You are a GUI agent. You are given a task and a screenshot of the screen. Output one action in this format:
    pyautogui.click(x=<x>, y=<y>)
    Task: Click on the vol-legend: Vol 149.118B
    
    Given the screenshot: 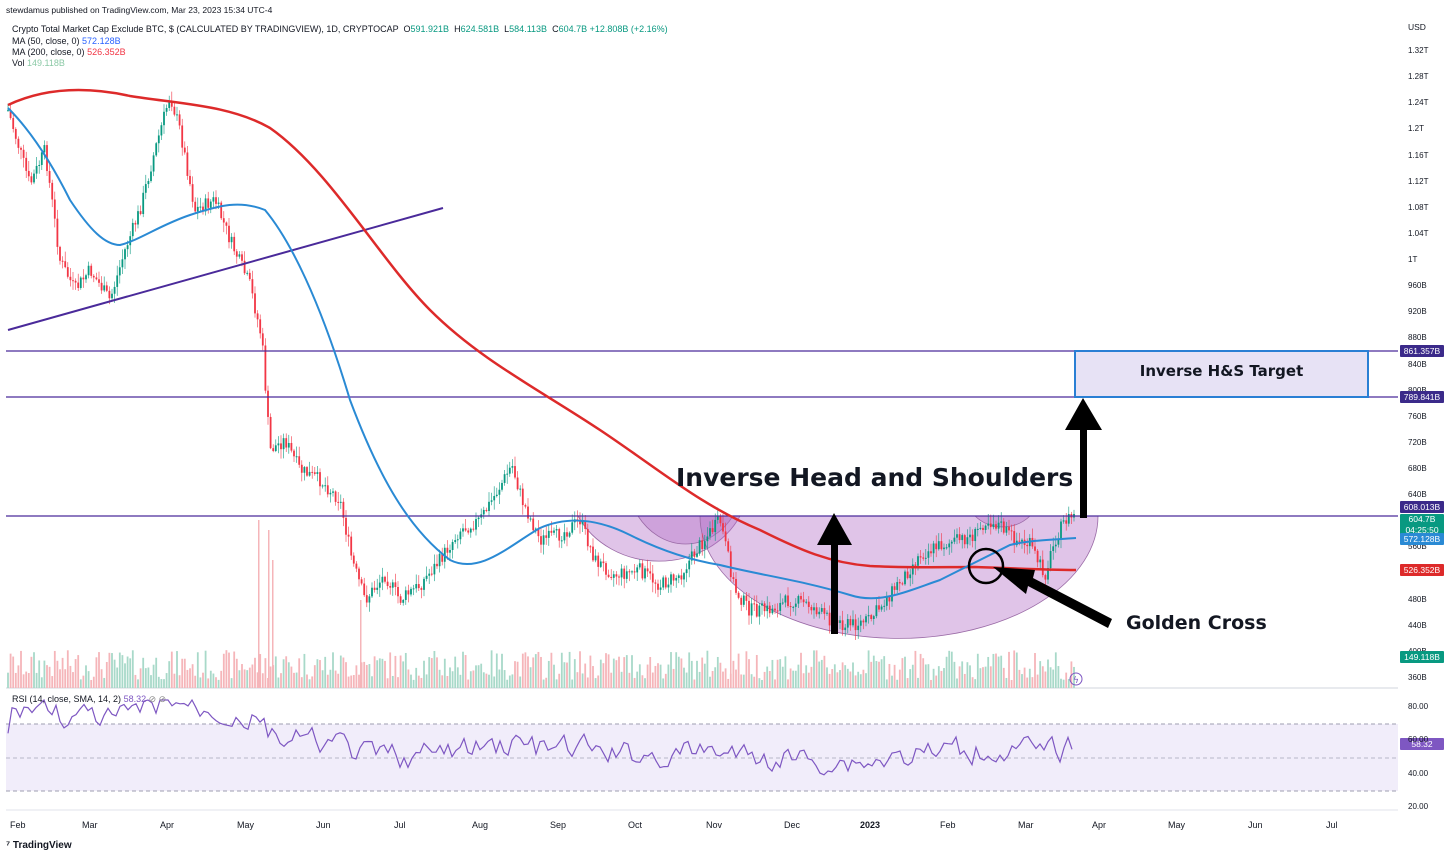 What is the action you would take?
    pyautogui.click(x=38, y=63)
    